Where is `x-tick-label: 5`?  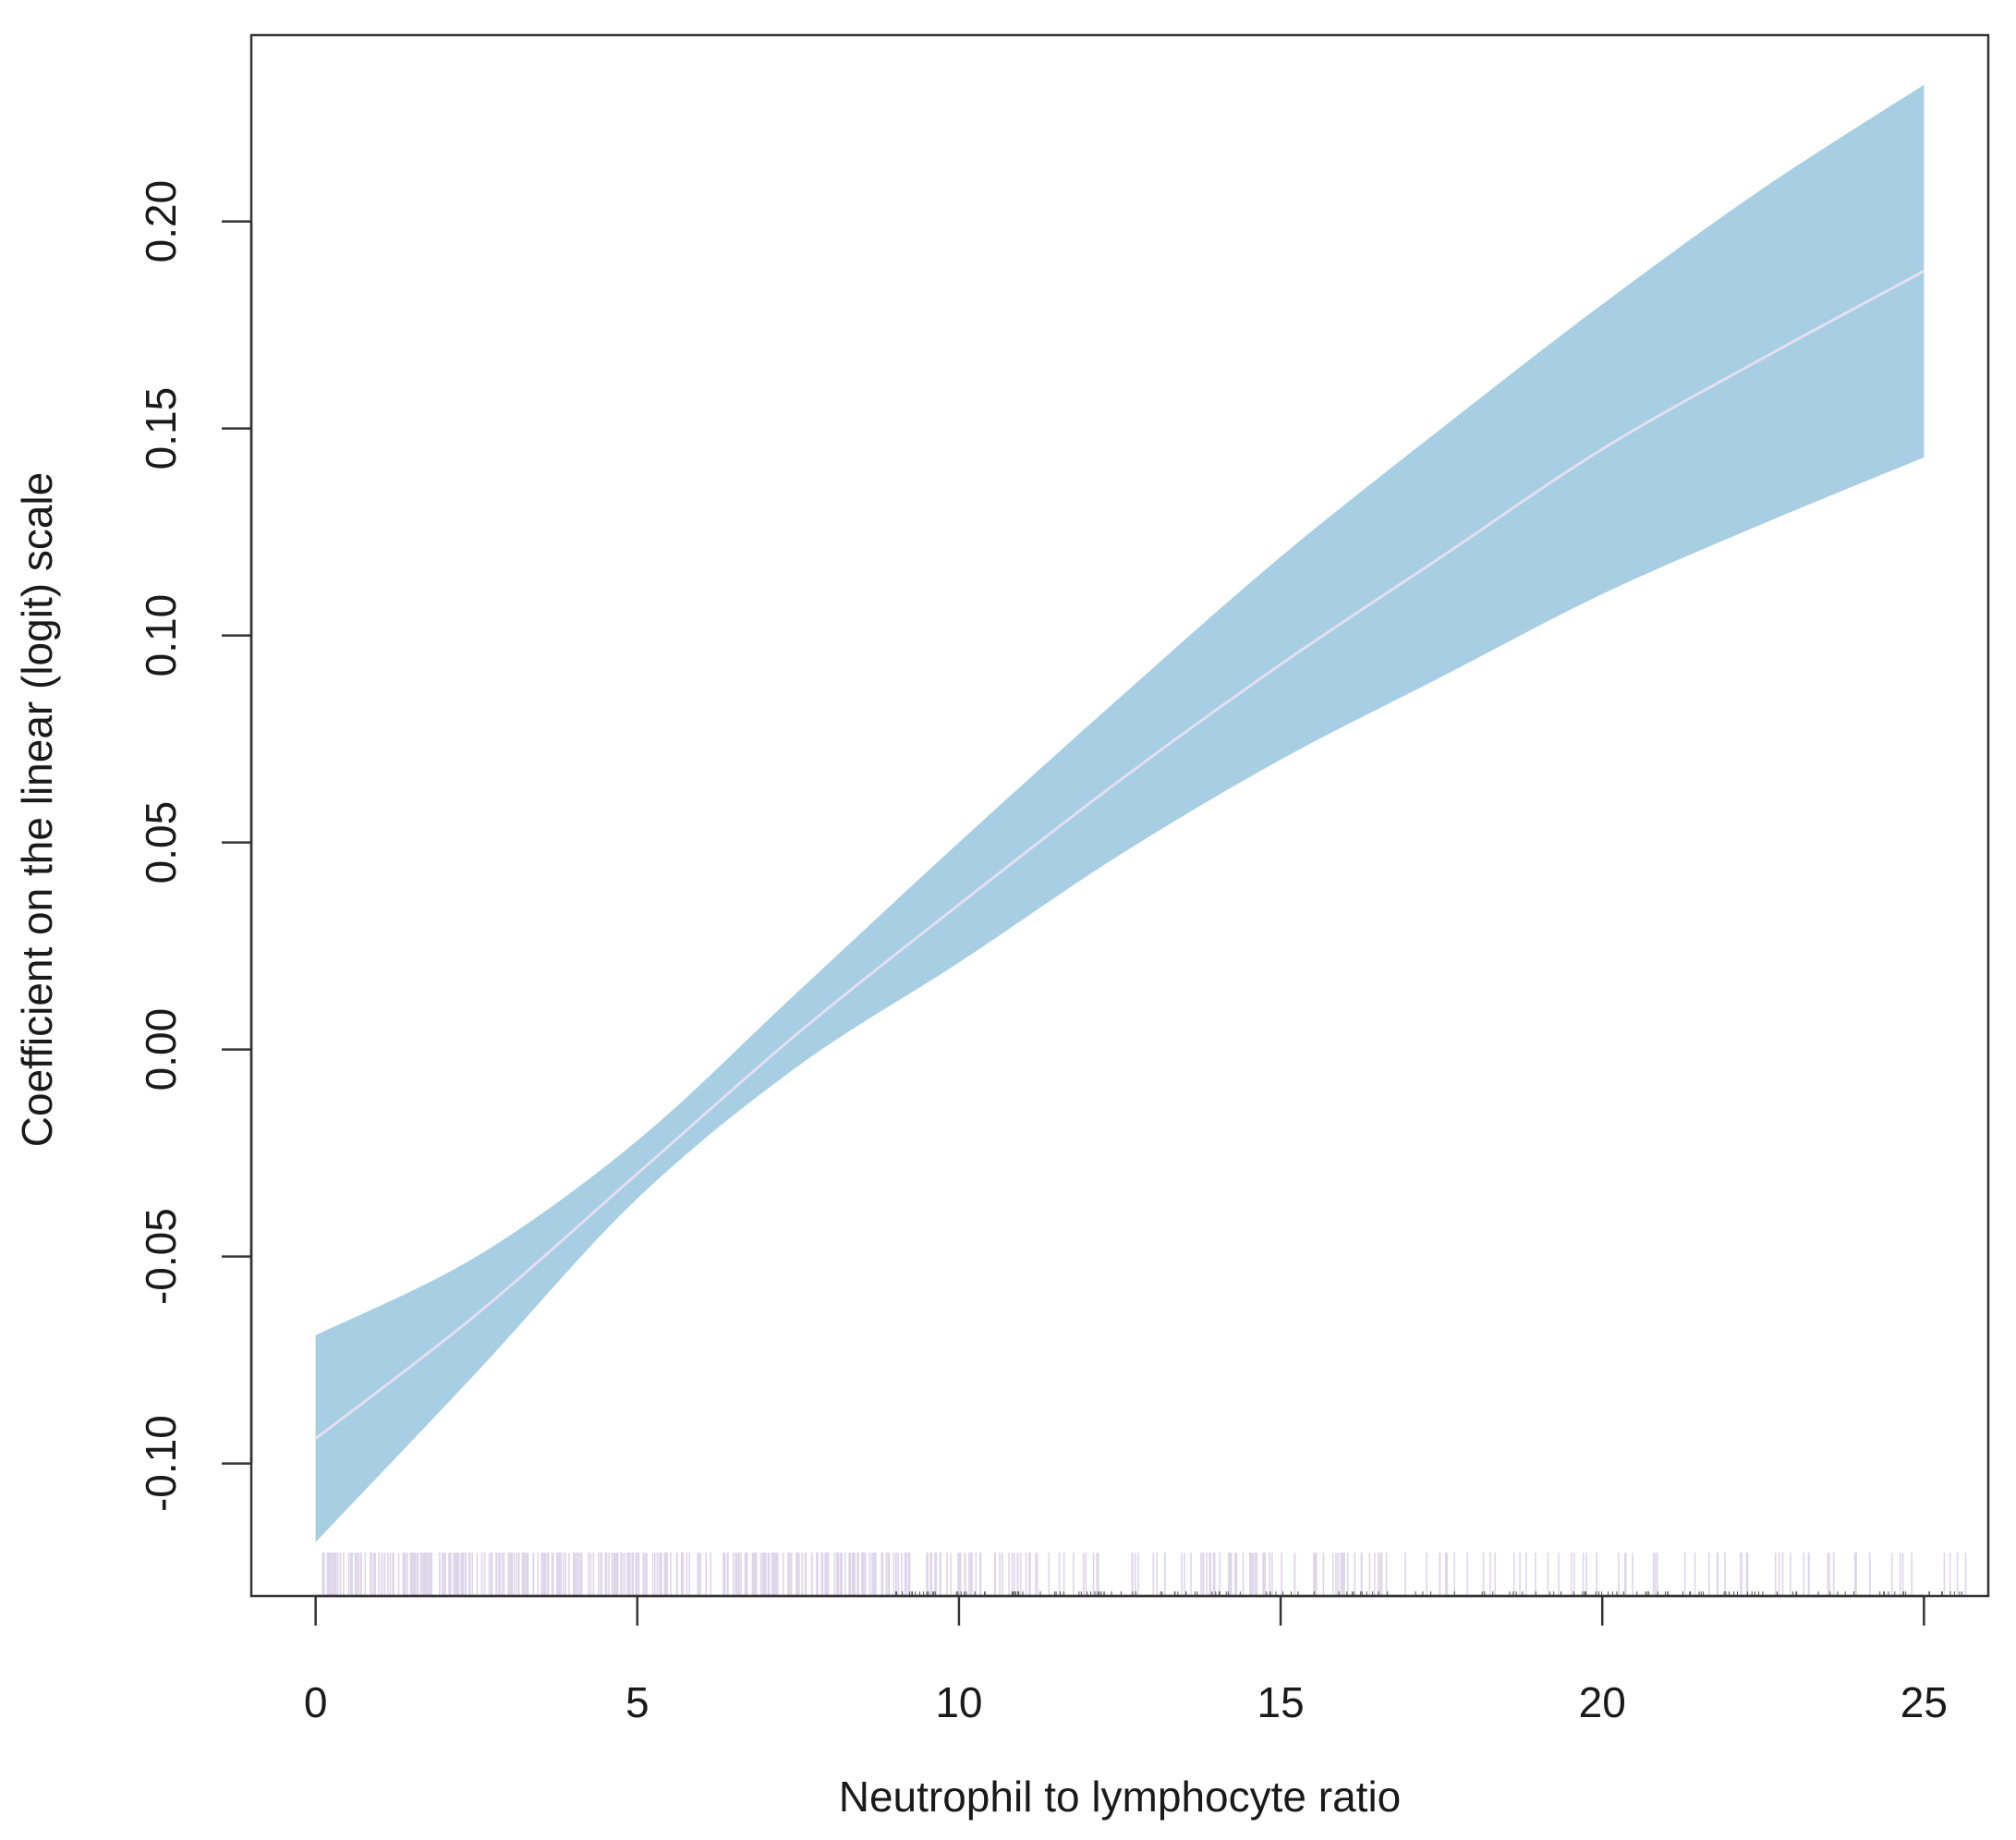
x-tick-label: 5 is located at coordinates (637, 1702).